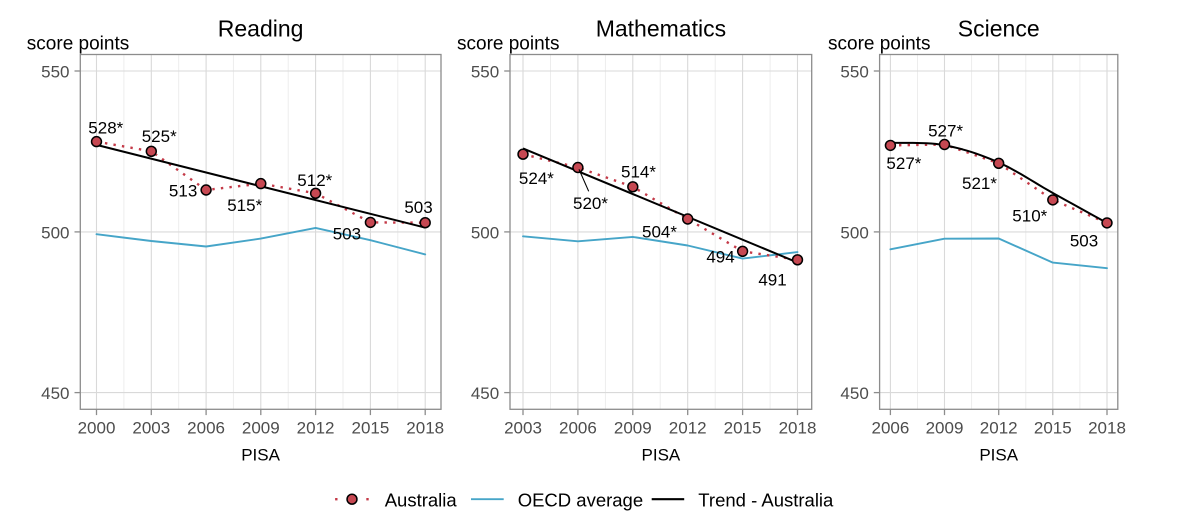 This screenshot has height=532, width=1200. Describe the element at coordinates (580, 499) in the screenshot. I see `svg-text: OECD average` at that location.